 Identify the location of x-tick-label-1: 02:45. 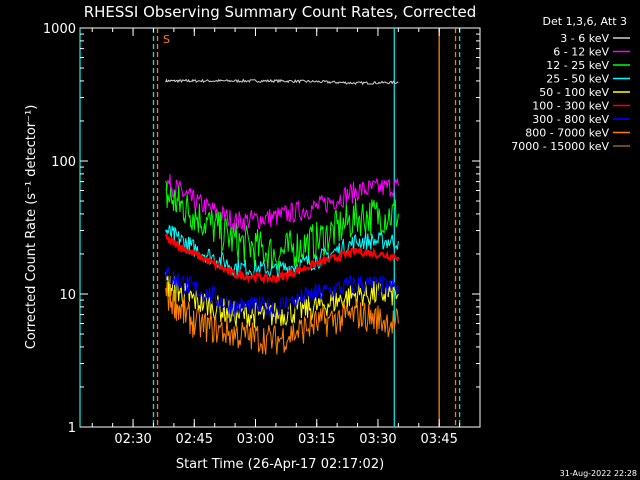
(194, 439).